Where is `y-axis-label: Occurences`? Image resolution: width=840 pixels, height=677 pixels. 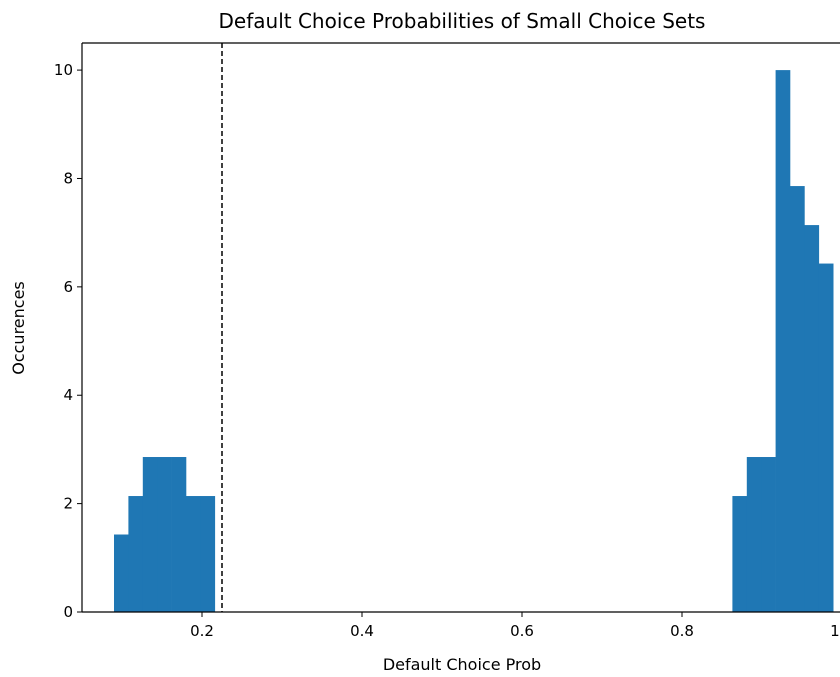
y-axis-label: Occurences is located at coordinates (18, 328).